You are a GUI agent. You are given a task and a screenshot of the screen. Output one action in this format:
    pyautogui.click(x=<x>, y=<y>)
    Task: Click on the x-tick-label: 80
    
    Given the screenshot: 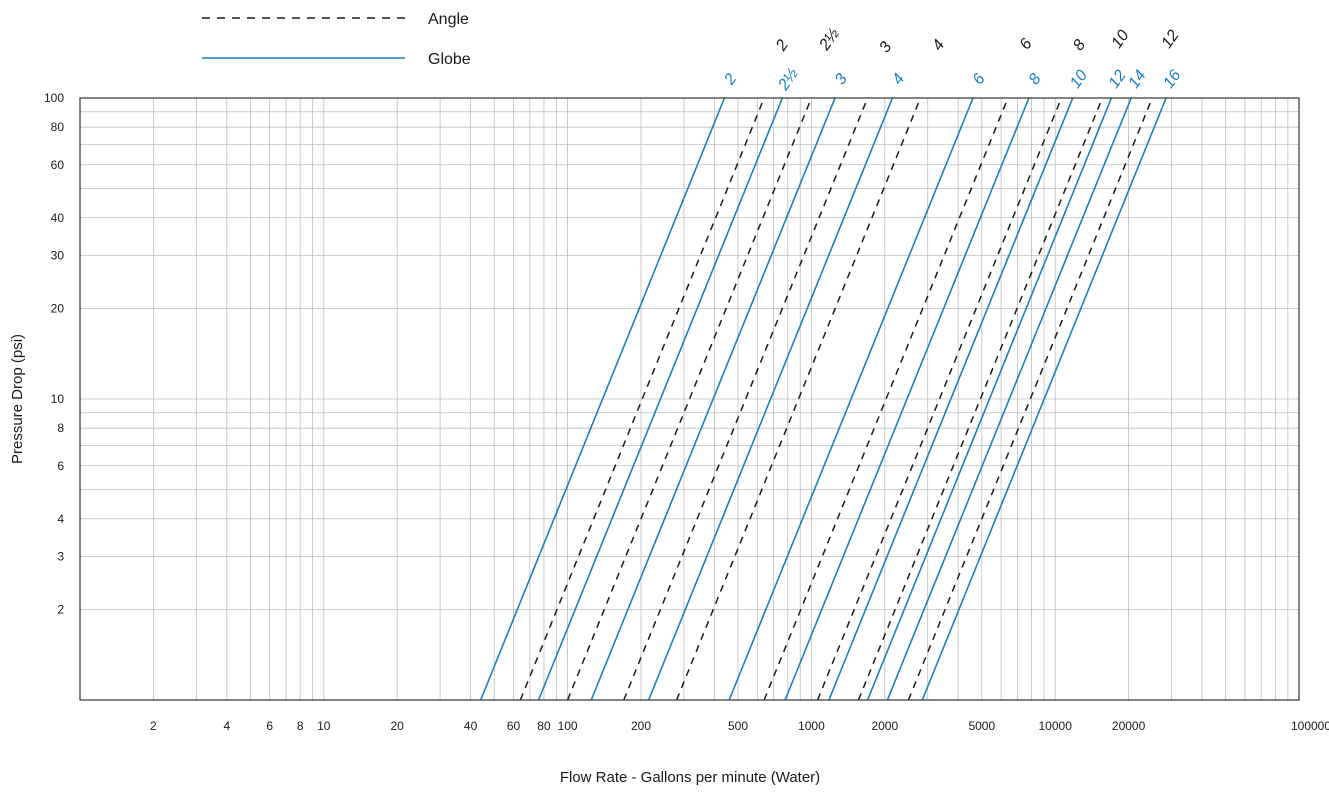 What is the action you would take?
    pyautogui.click(x=544, y=726)
    